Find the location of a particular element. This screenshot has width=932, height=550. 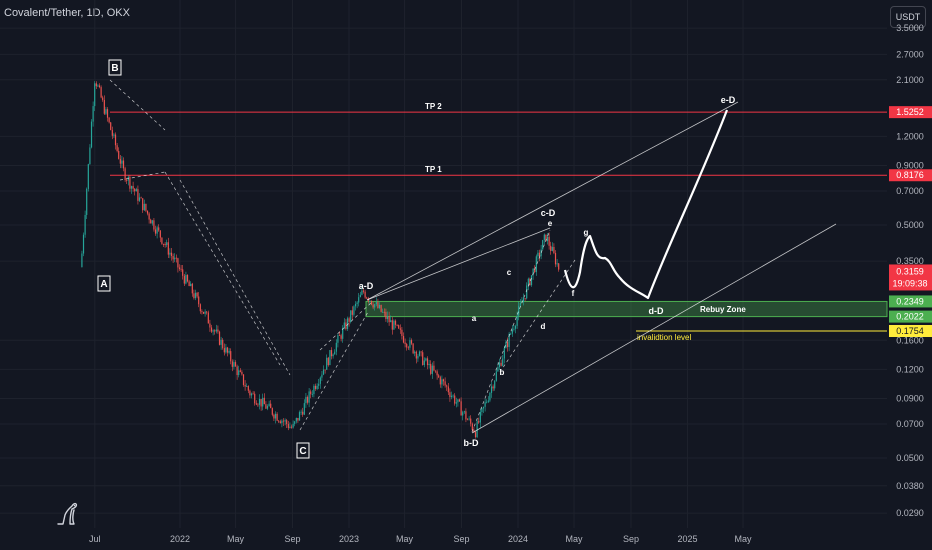

y-tick-label: 0.5000 is located at coordinates (910, 225).